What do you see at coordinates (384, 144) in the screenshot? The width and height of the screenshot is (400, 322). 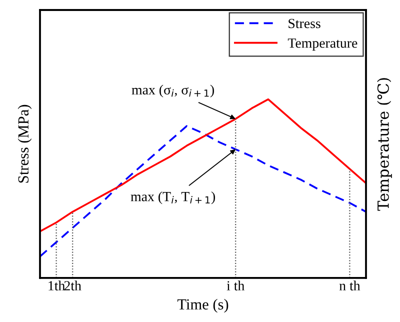 I see `y2-axis-title: Temperature (℃)` at bounding box center [384, 144].